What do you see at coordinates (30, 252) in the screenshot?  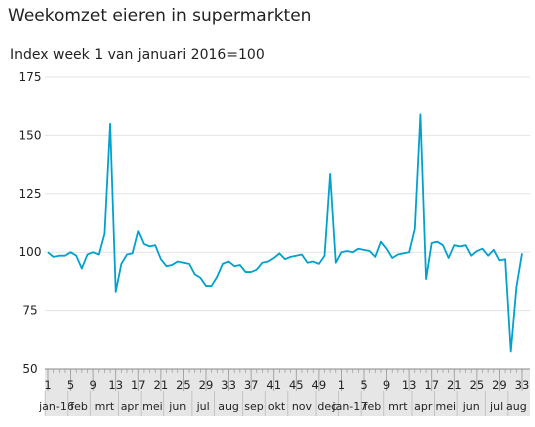 I see `y-tick-label: 100` at bounding box center [30, 252].